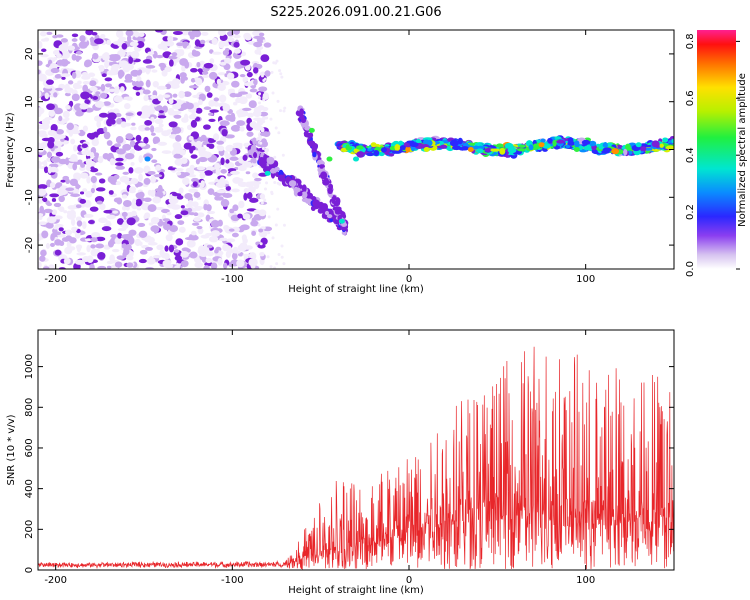 The image size is (750, 600). What do you see at coordinates (29, 245) in the screenshot?
I see `y-tick-label: -20` at bounding box center [29, 245].